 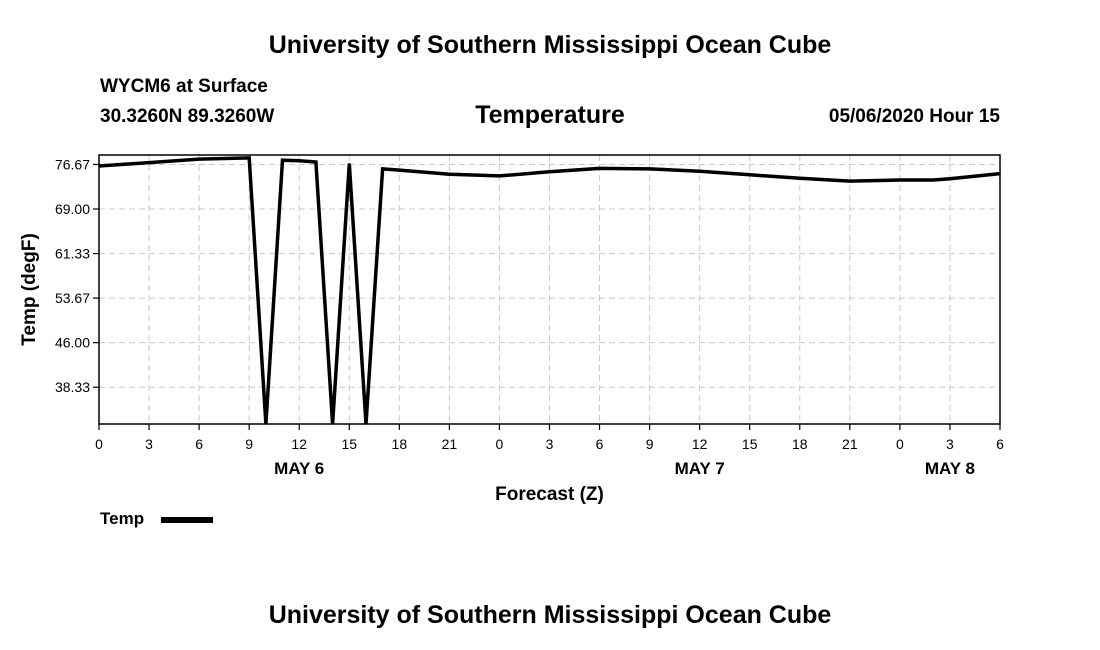 I want to click on day-label: MAY 6, so click(x=299, y=468).